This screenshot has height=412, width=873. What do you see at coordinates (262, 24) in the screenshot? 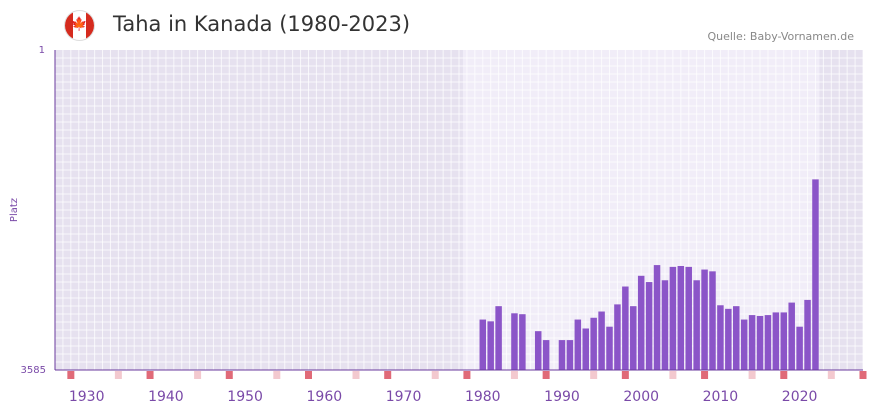
I see `page-title: Taha in Kanada (1980-2023)` at bounding box center [262, 24].